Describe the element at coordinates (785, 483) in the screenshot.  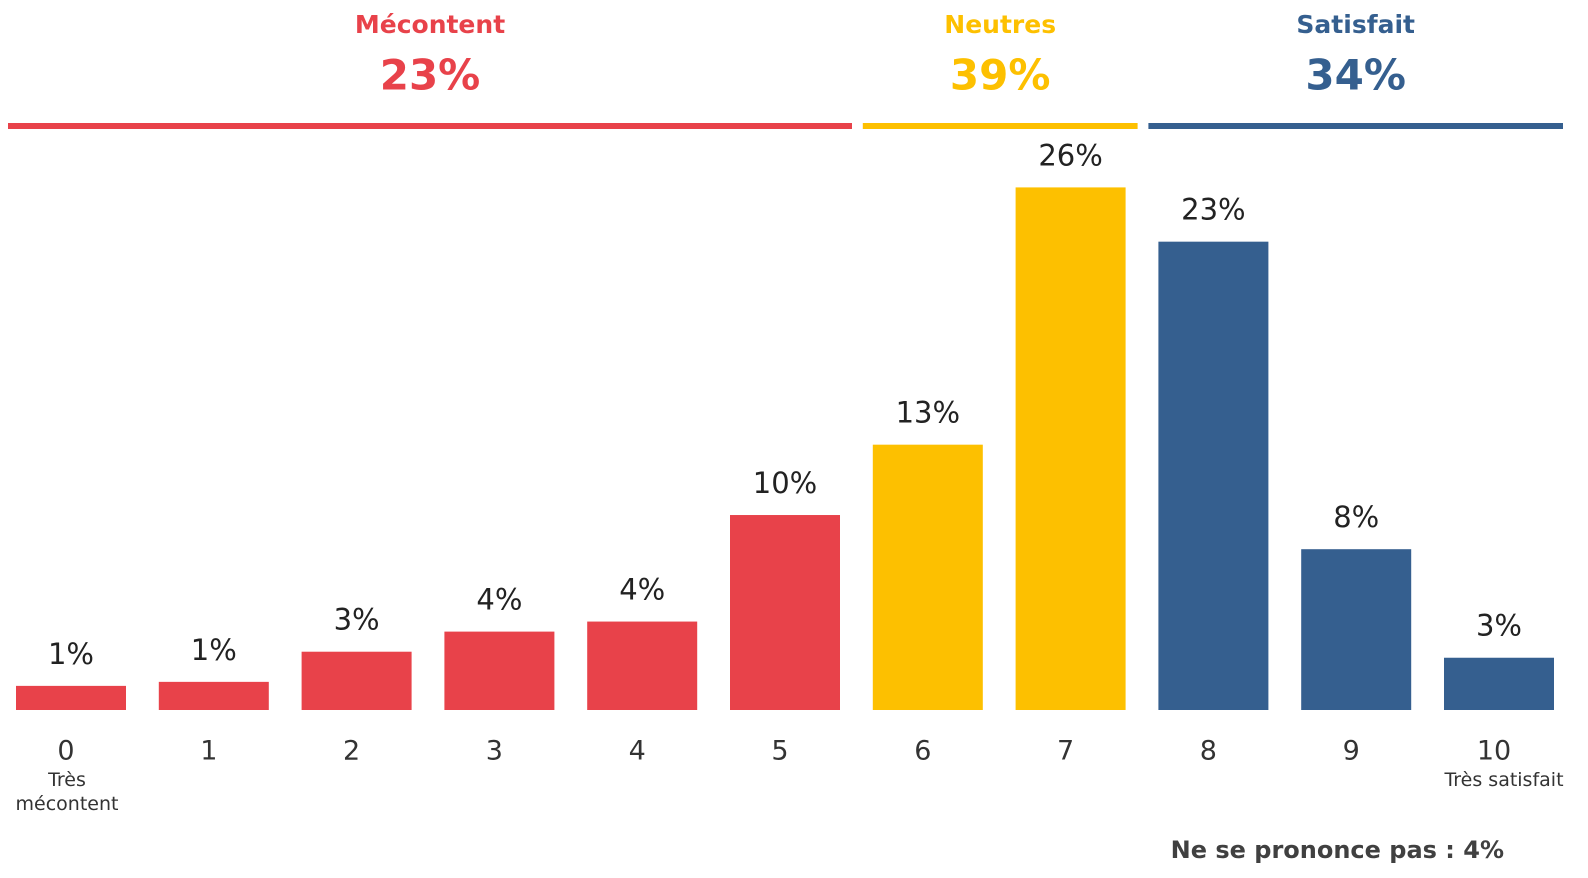
I see `value-label: 10%` at that location.